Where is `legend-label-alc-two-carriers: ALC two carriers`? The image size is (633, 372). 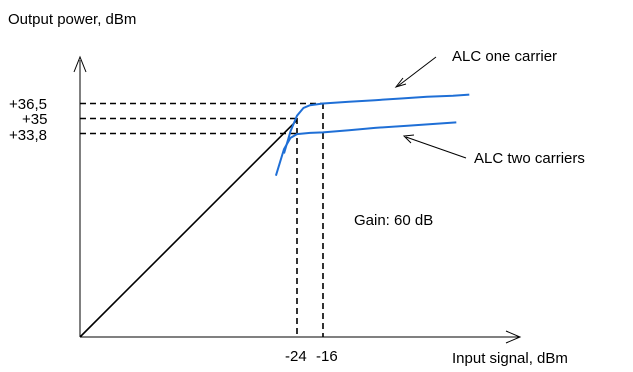 legend-label-alc-two-carriers: ALC two carriers is located at coordinates (529, 158).